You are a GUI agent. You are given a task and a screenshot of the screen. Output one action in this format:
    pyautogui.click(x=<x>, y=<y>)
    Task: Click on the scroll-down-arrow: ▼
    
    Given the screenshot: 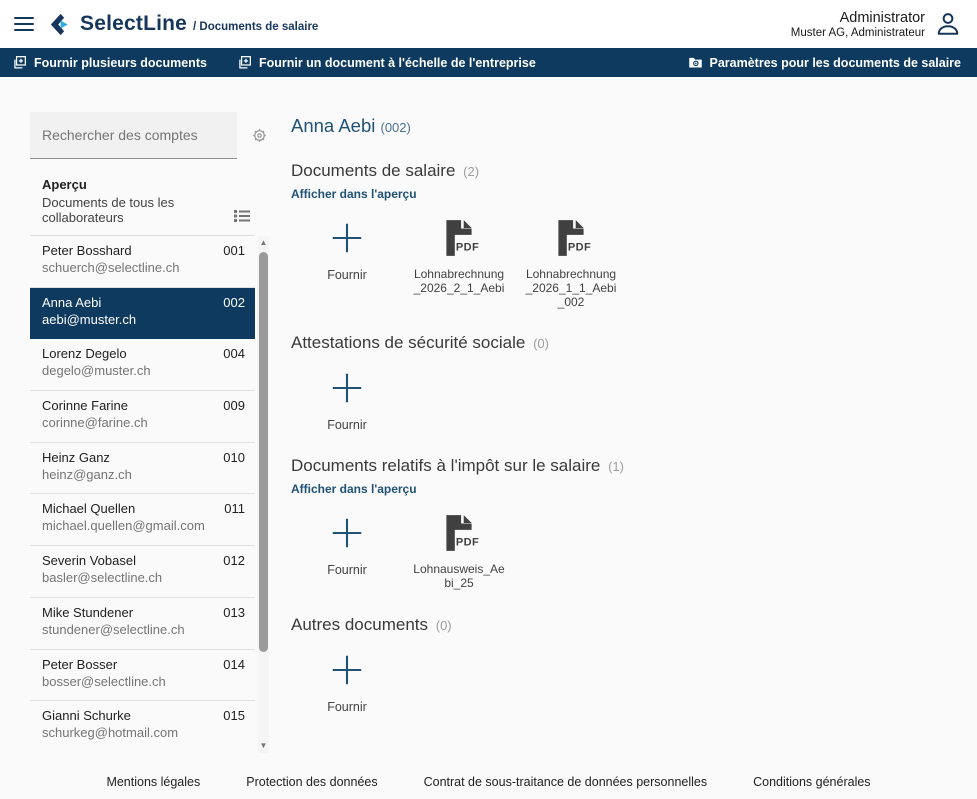 What is the action you would take?
    pyautogui.click(x=263, y=745)
    